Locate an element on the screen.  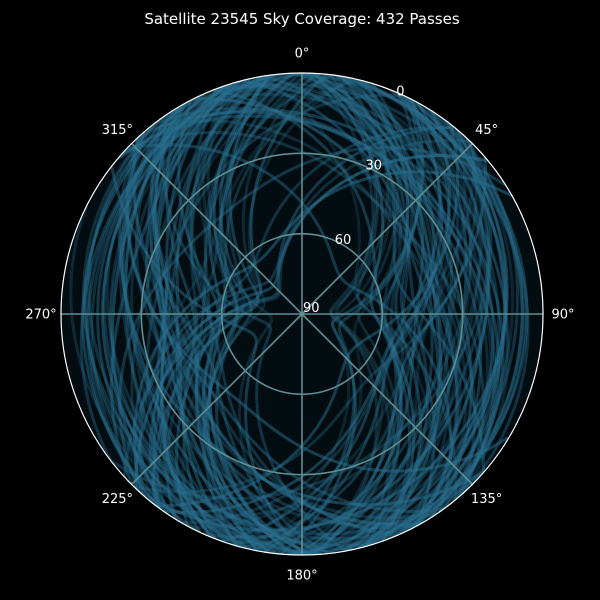
chart-title: Satellite 23545 Sky Coverage: 432 Passes is located at coordinates (302, 19).